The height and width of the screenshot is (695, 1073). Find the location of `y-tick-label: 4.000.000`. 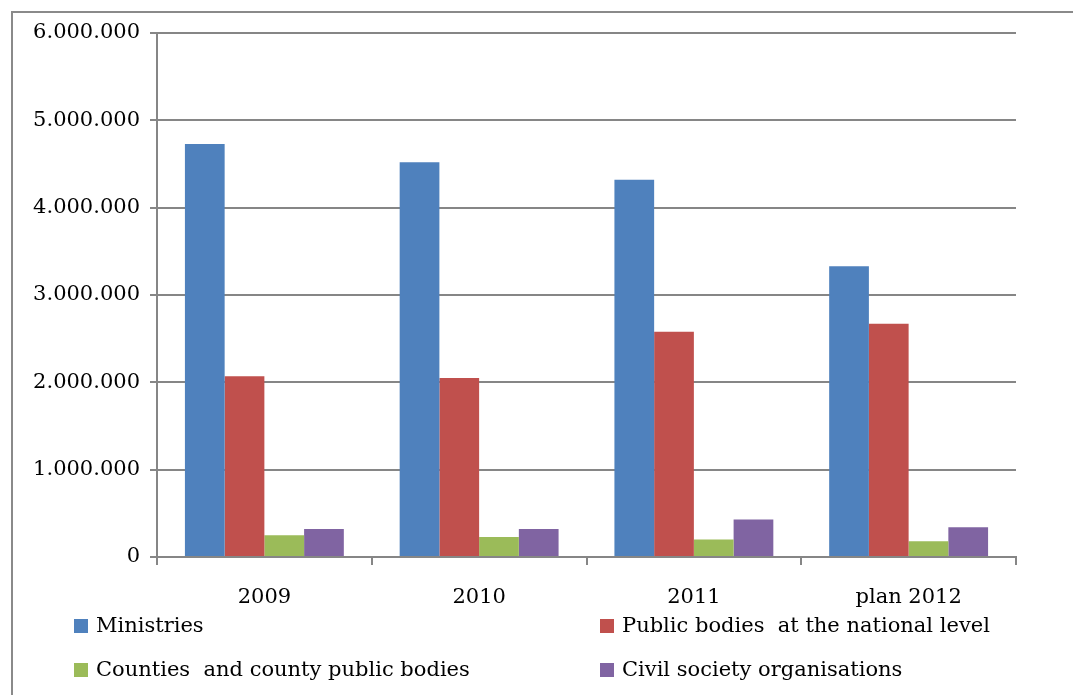

y-tick-label: 4.000.000 is located at coordinates (86, 206).